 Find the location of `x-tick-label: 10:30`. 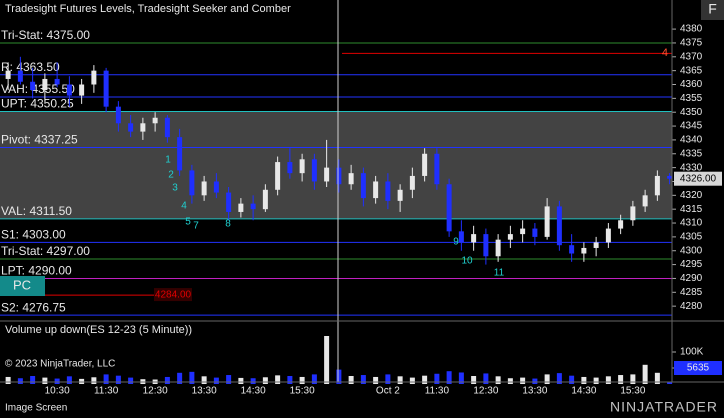

x-tick-label: 10:30 is located at coordinates (57, 391).